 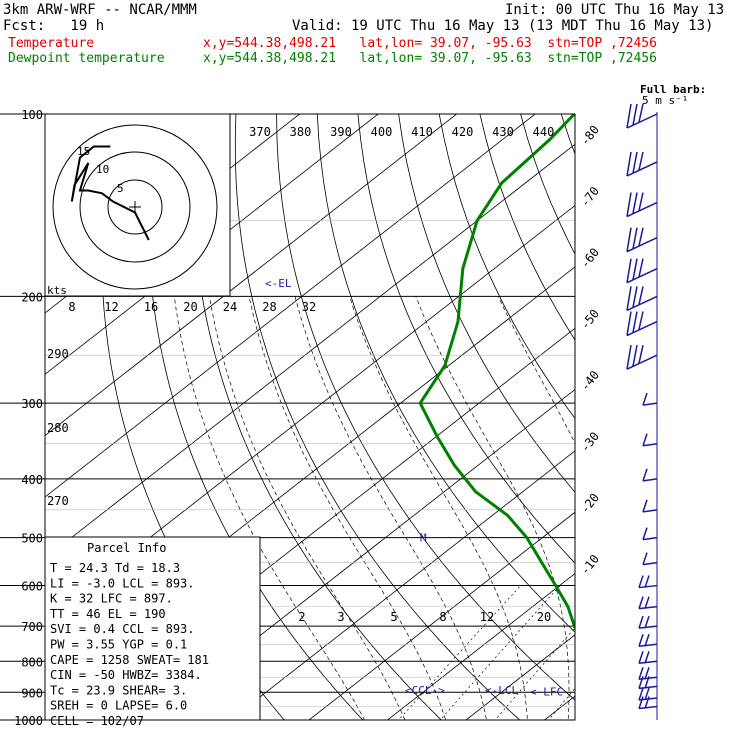 What do you see at coordinates (102, 169) in the screenshot?
I see `hodograph-ring-label: 10` at bounding box center [102, 169].